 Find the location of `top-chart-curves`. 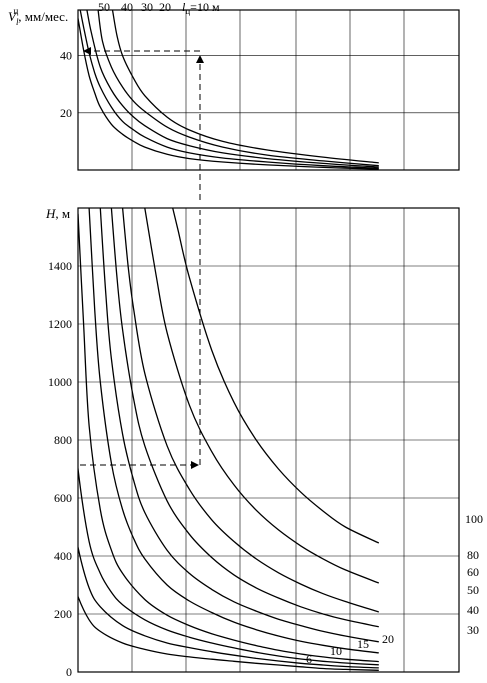

top-chart-curves is located at coordinates (228, 90).